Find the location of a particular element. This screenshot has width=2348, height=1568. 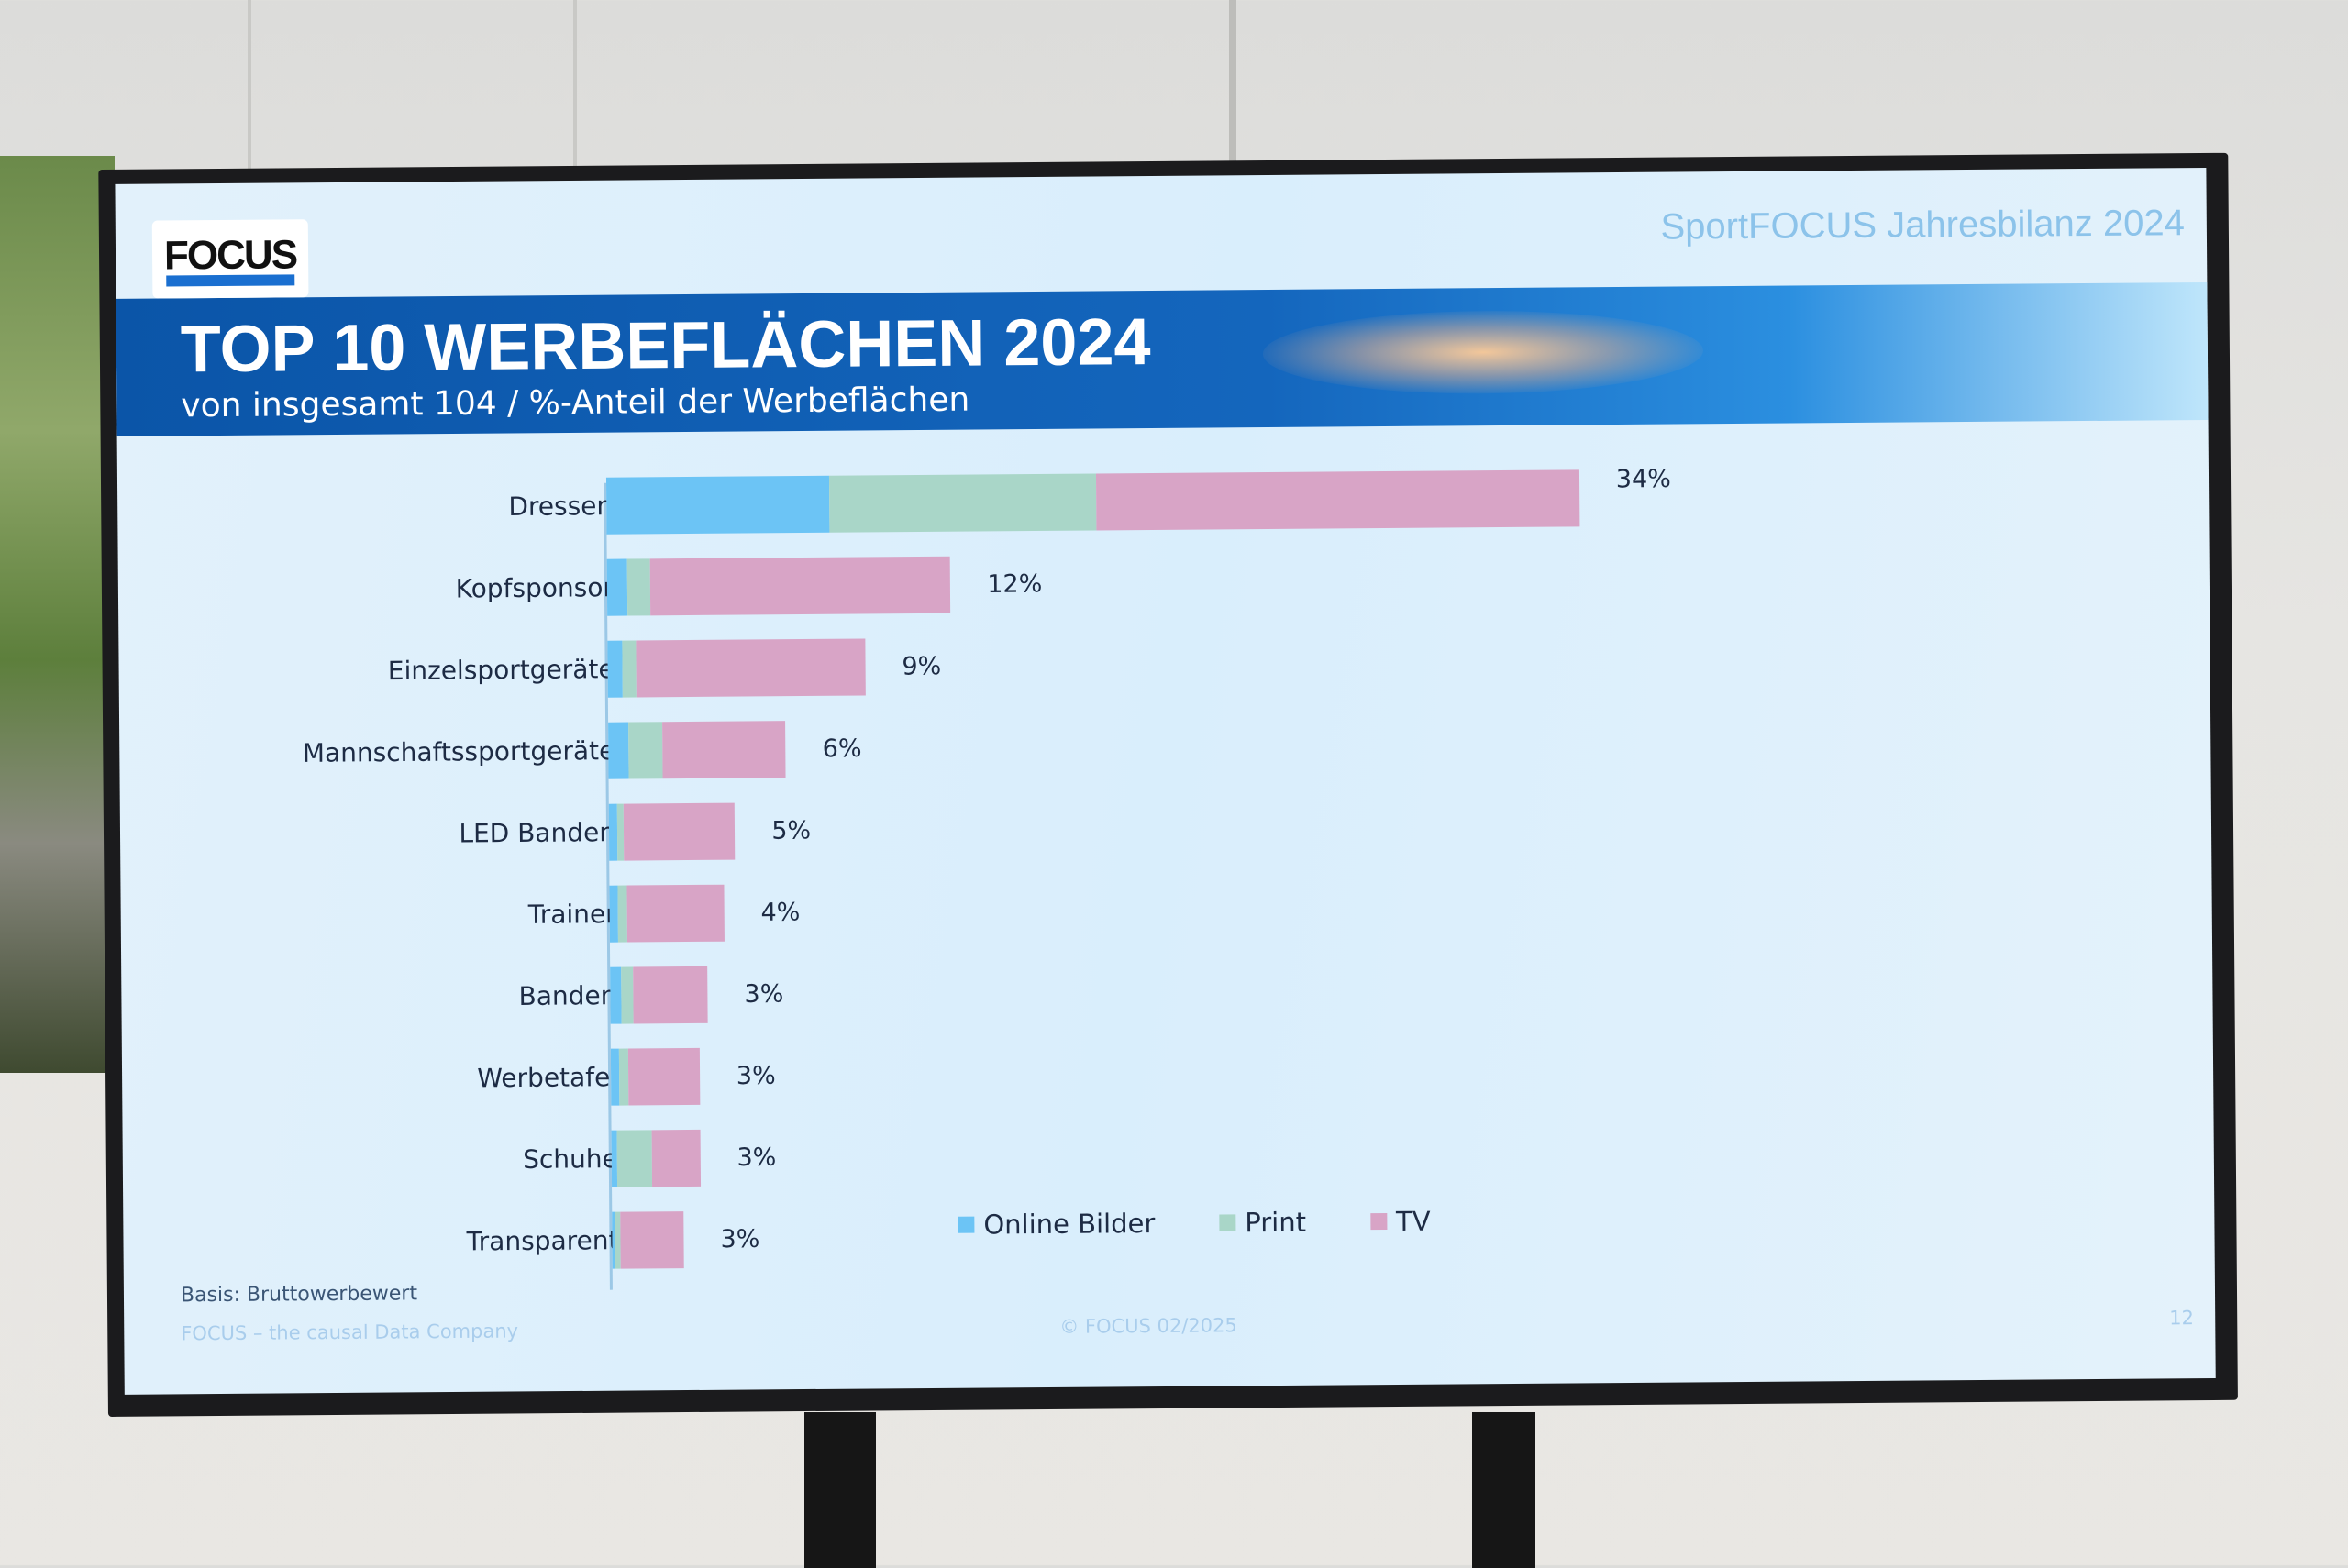

data-label: 4% is located at coordinates (780, 912).